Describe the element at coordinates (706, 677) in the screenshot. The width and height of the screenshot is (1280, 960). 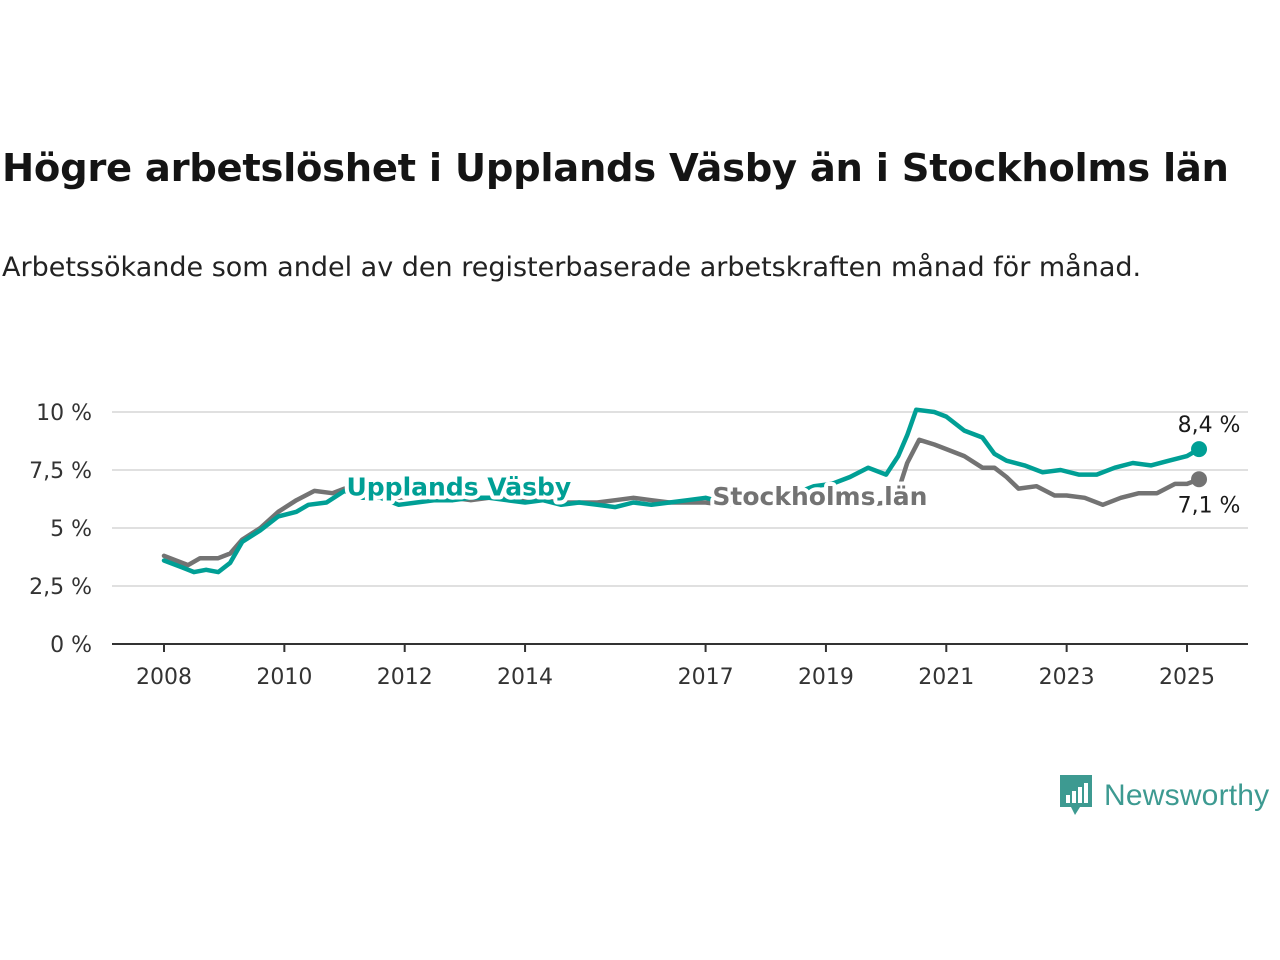
I see `x-tick-label: 2017` at that location.